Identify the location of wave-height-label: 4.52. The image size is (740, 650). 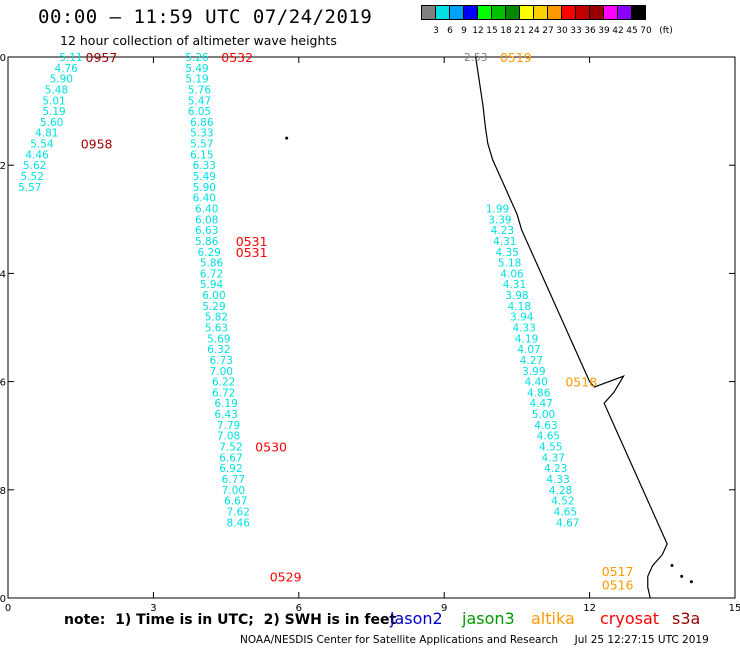
(562, 502).